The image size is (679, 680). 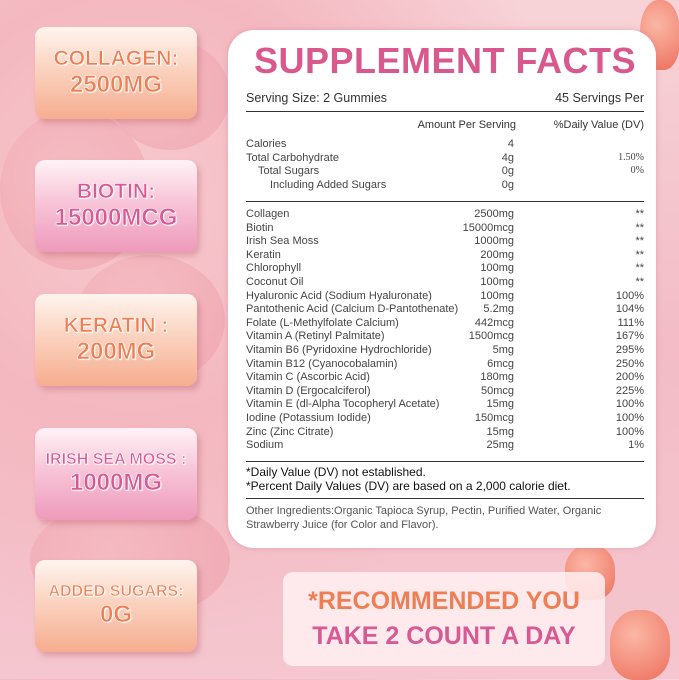 What do you see at coordinates (466, 125) in the screenshot?
I see `column-header-amount: Amount Per Serving` at bounding box center [466, 125].